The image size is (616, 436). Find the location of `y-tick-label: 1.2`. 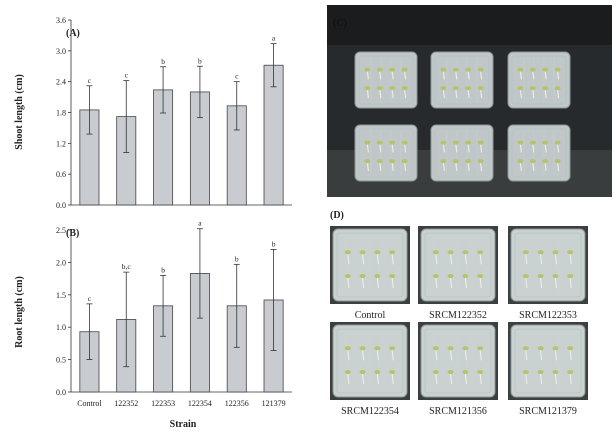

y-tick-label: 1.2 is located at coordinates (61, 143).